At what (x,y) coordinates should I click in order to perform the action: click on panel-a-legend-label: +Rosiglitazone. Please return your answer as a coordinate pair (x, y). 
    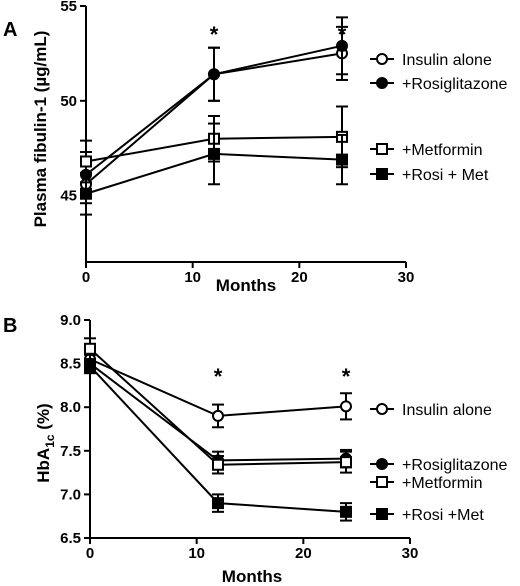
    Looking at the image, I should click on (455, 84).